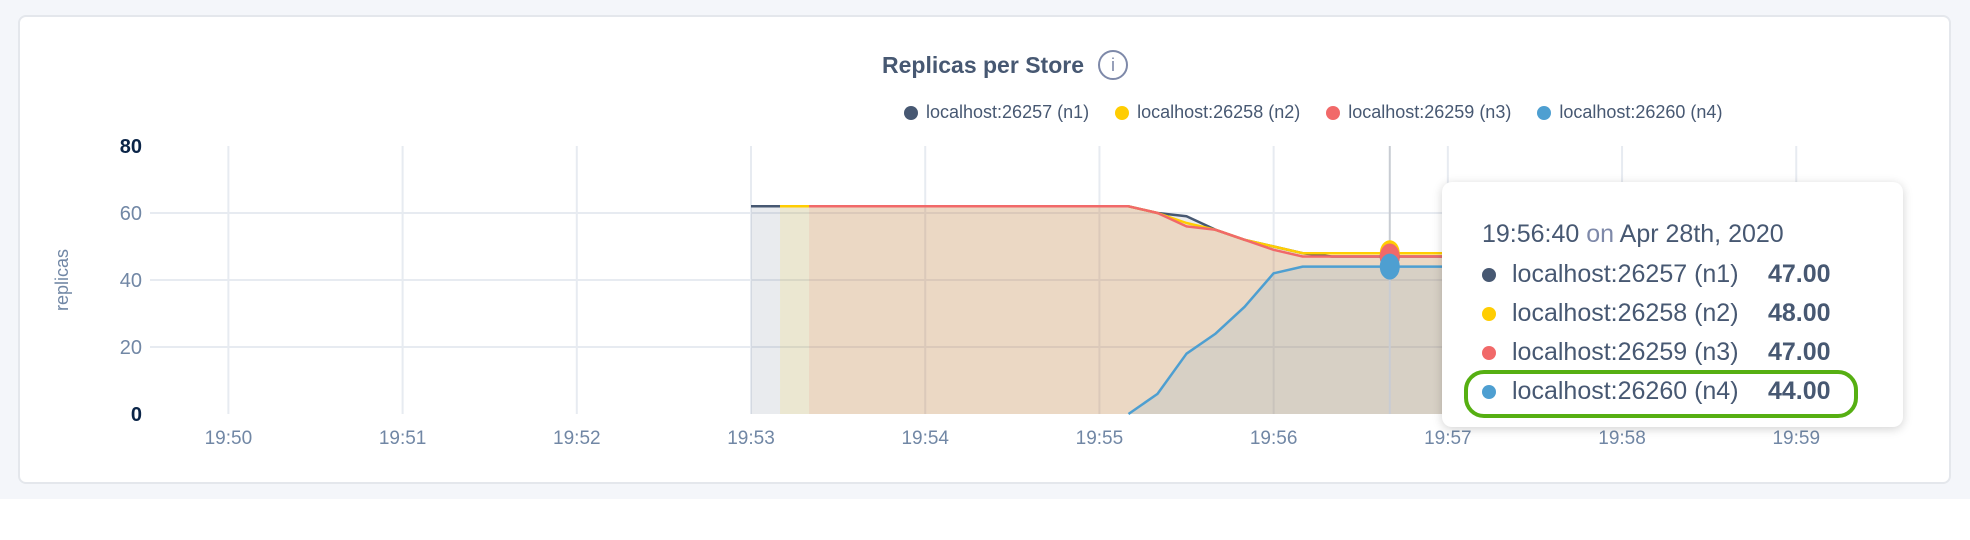 This screenshot has height=540, width=1970. What do you see at coordinates (577, 438) in the screenshot?
I see `x-tick-label: 19:52` at bounding box center [577, 438].